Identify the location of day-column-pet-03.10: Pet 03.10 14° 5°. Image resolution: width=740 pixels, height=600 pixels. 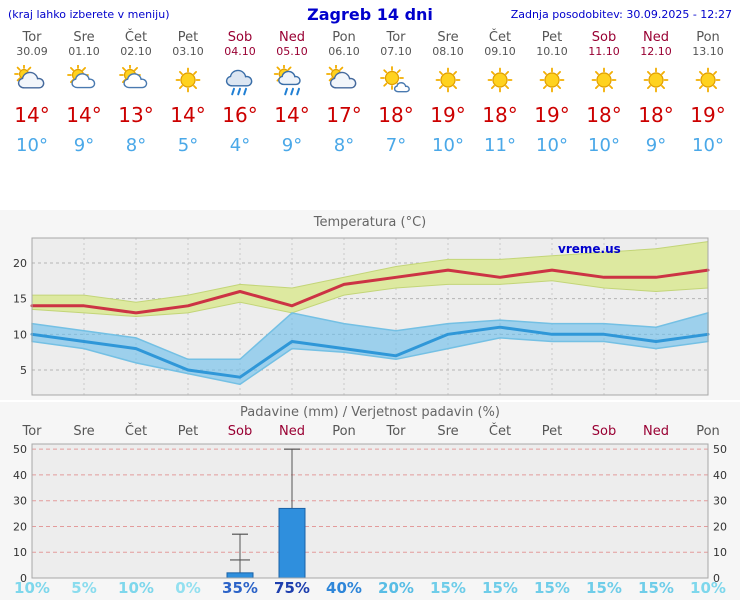
(188, 93).